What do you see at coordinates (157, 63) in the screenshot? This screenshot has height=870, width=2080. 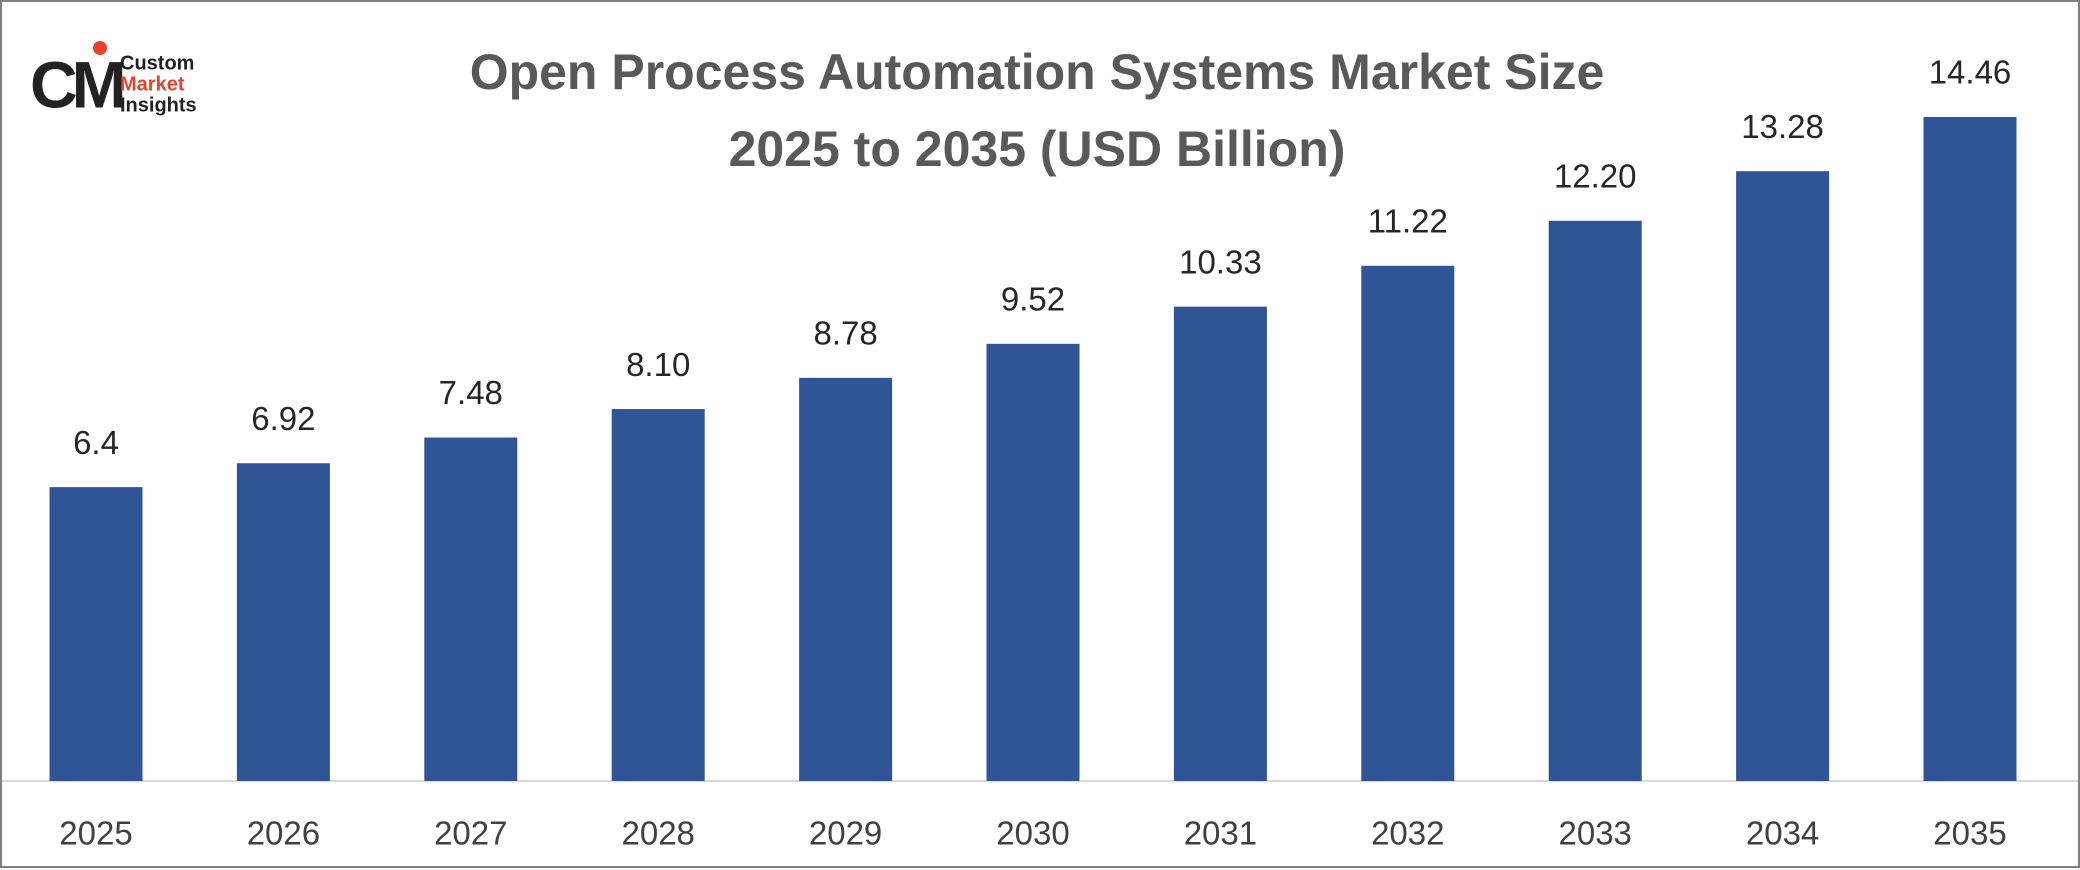 I see `logo-text: Custom` at bounding box center [157, 63].